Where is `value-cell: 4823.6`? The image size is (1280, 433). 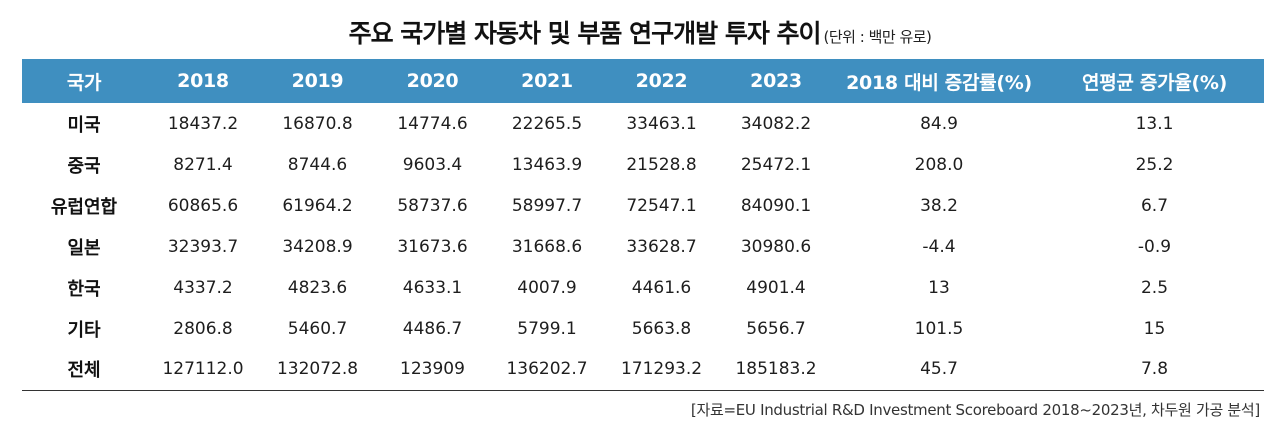 value-cell: 4823.6 is located at coordinates (317, 287).